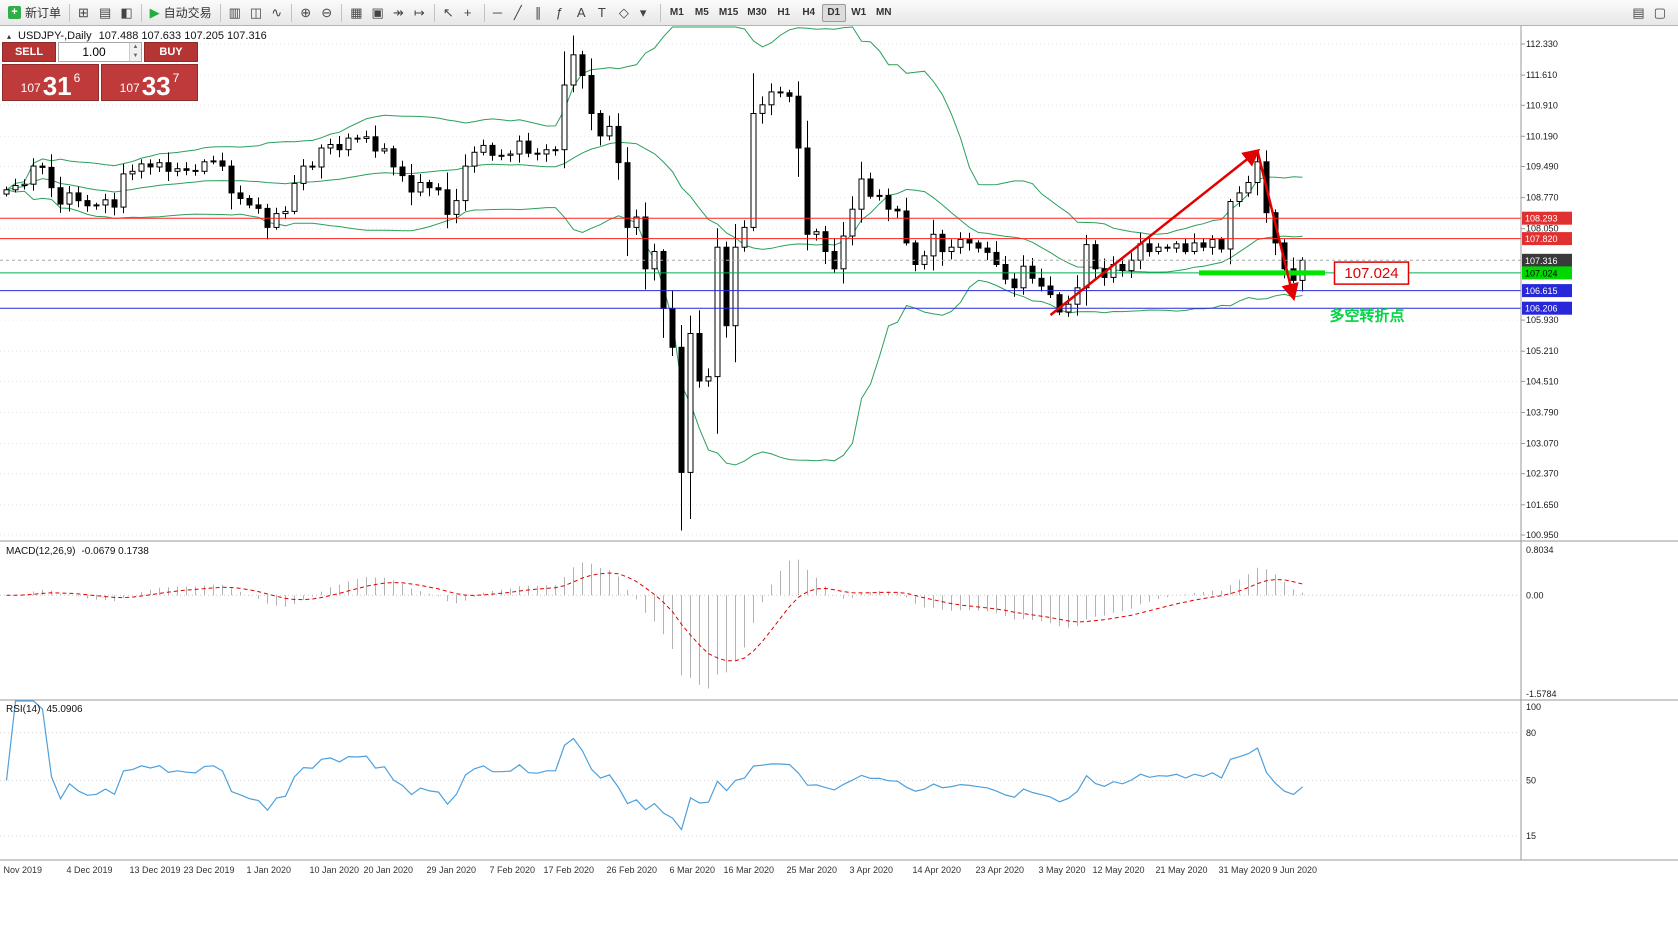 The width and height of the screenshot is (1678, 944). What do you see at coordinates (884, 13) in the screenshot?
I see `timeframe-mn-button: MN` at bounding box center [884, 13].